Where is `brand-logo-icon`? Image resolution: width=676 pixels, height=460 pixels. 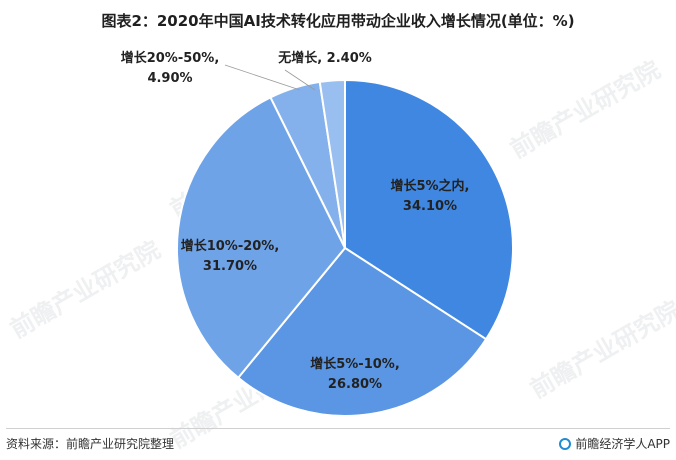
brand-logo-icon is located at coordinates (565, 443).